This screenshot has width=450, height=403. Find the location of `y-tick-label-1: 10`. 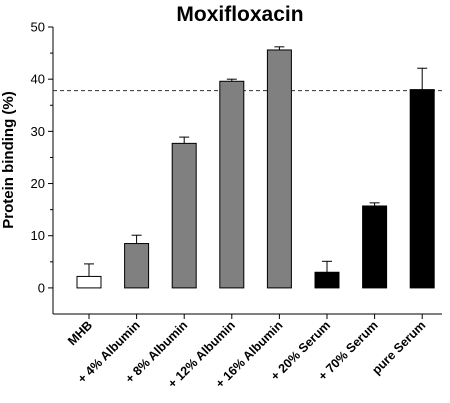

y-tick-label-1: 10 is located at coordinates (38, 235).